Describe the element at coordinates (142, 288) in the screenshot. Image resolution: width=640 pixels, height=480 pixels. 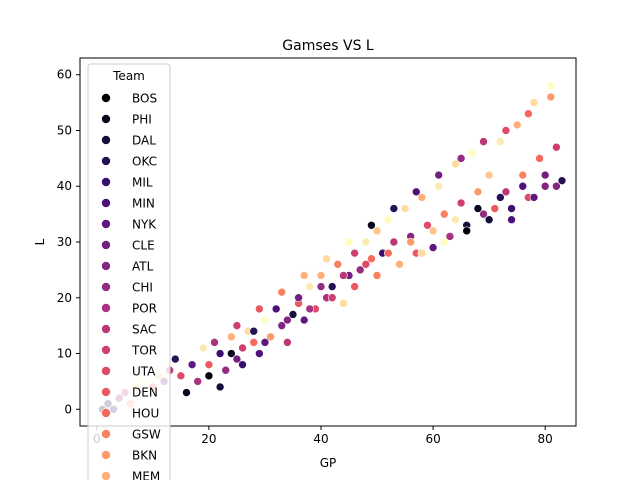
I see `legend-label: CHI` at that location.